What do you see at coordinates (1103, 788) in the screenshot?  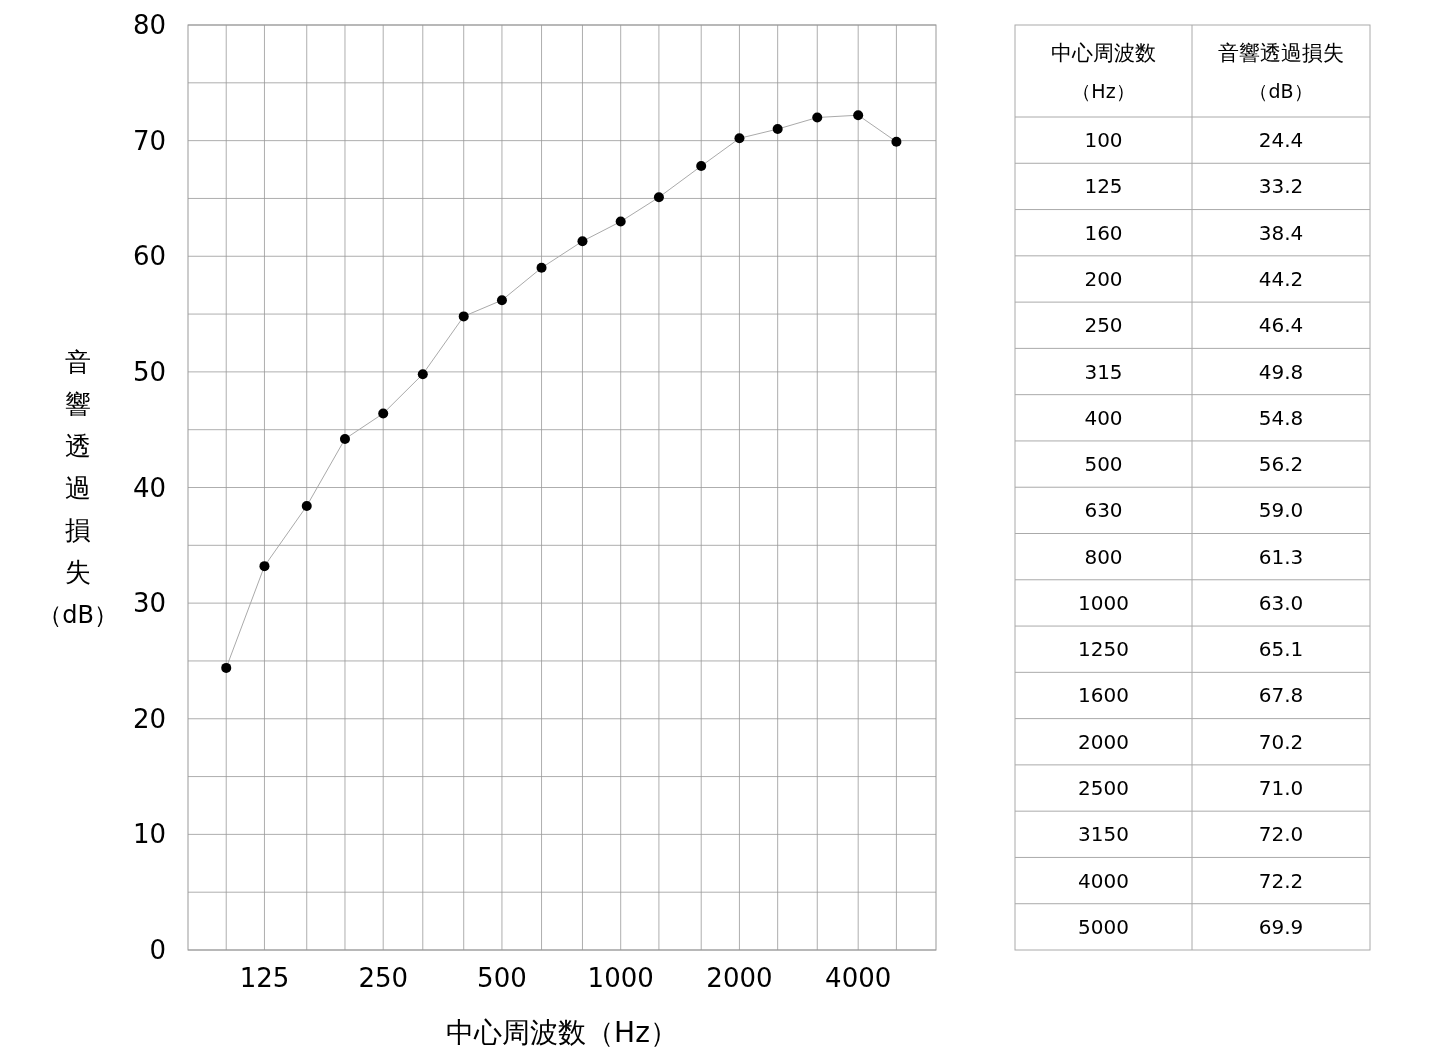 I see `category-label: 2500` at bounding box center [1103, 788].